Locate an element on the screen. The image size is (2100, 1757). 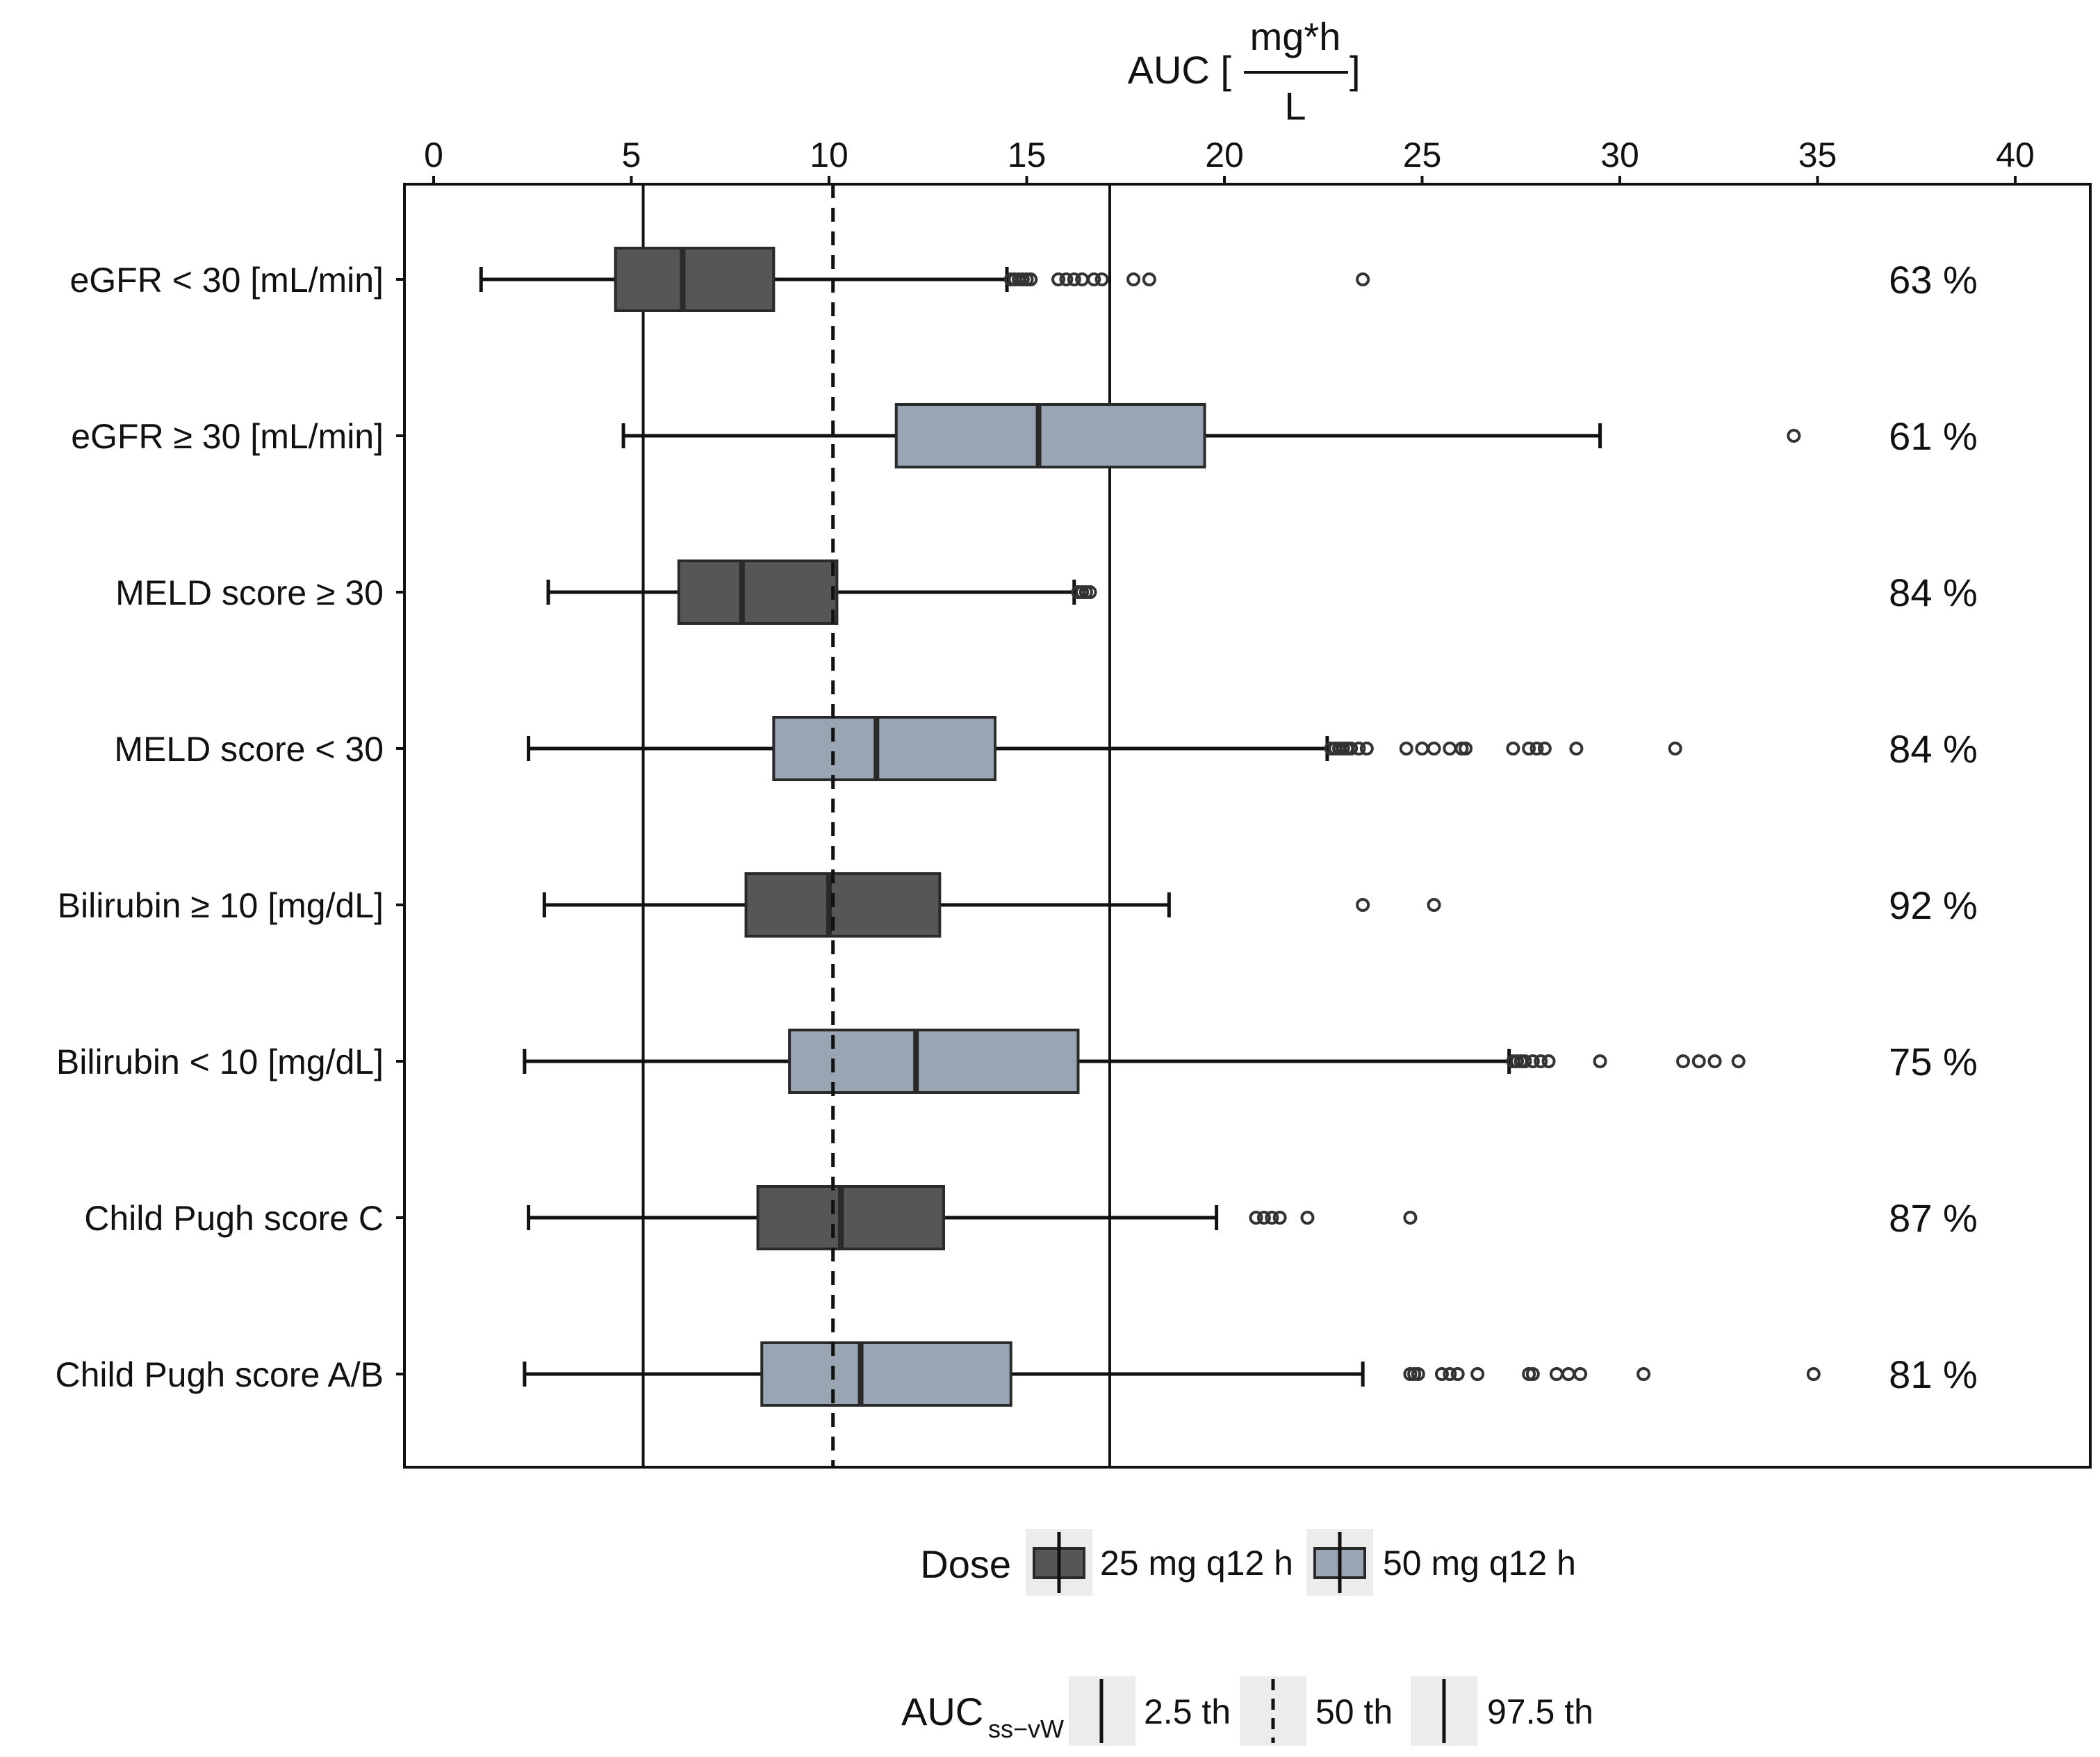
target-attainment-label: 61 % is located at coordinates (1934, 436).